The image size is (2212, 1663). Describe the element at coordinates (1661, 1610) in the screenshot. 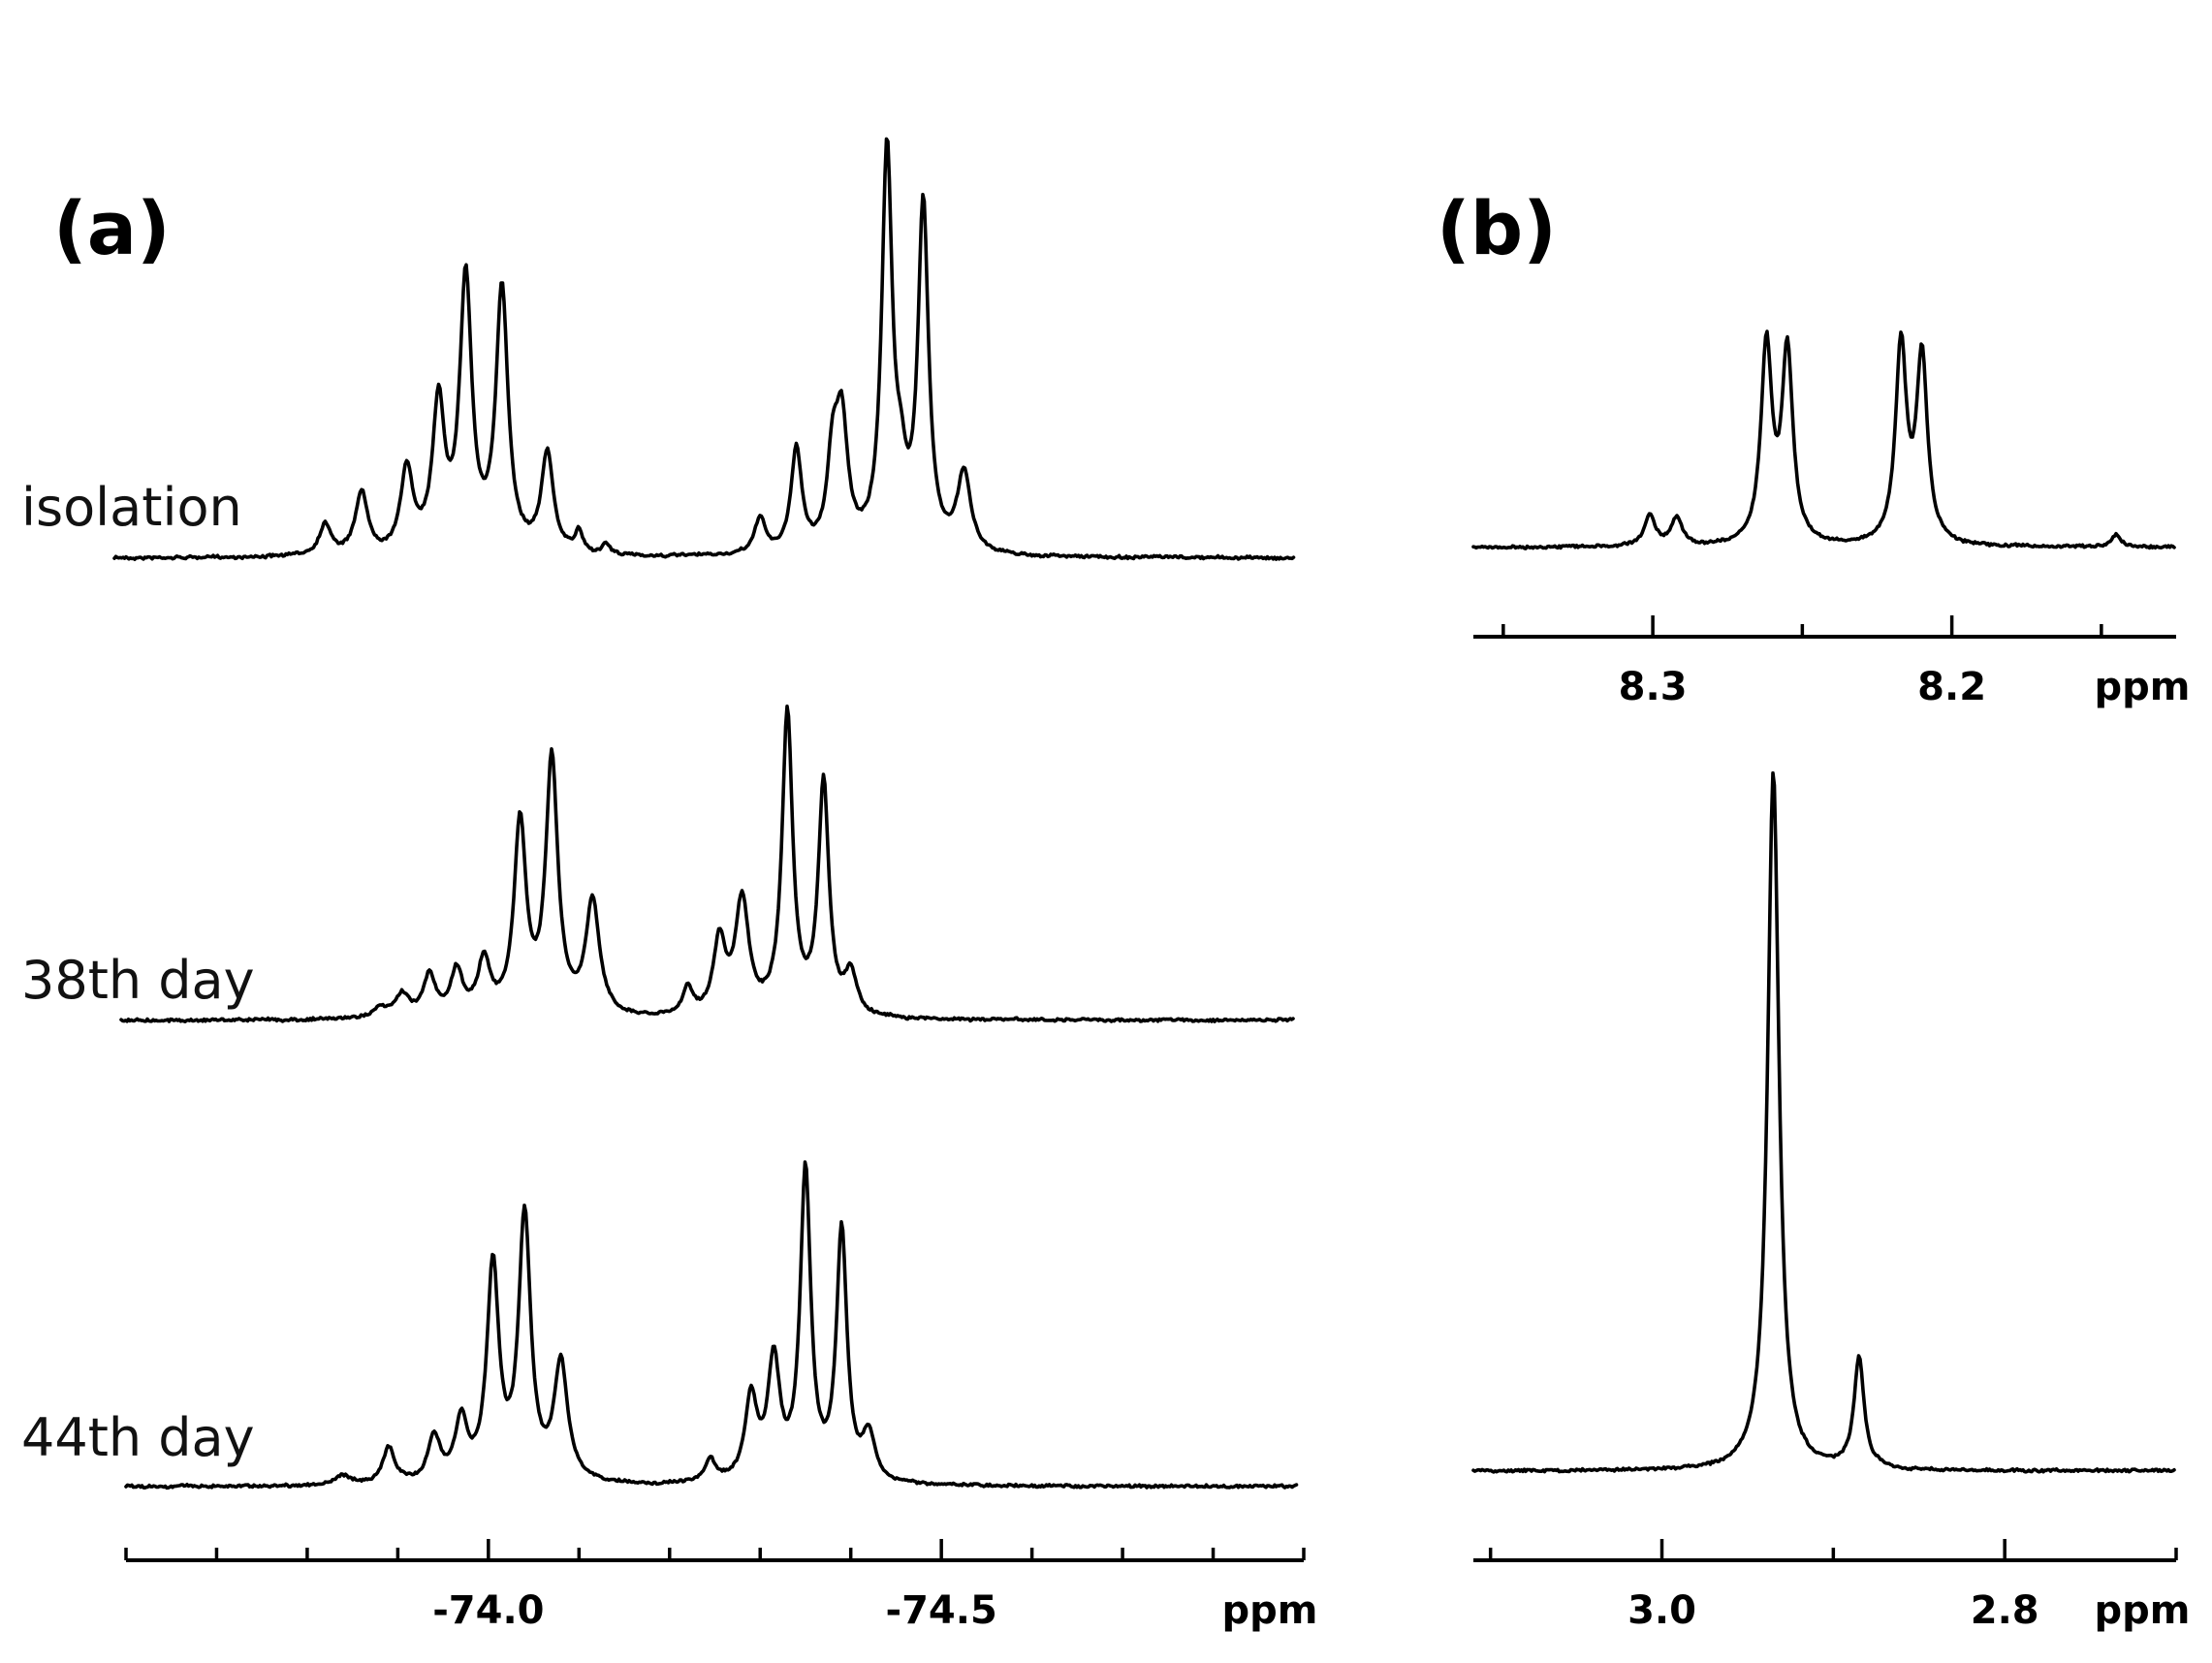

I see `tick-label: 3.0` at that location.